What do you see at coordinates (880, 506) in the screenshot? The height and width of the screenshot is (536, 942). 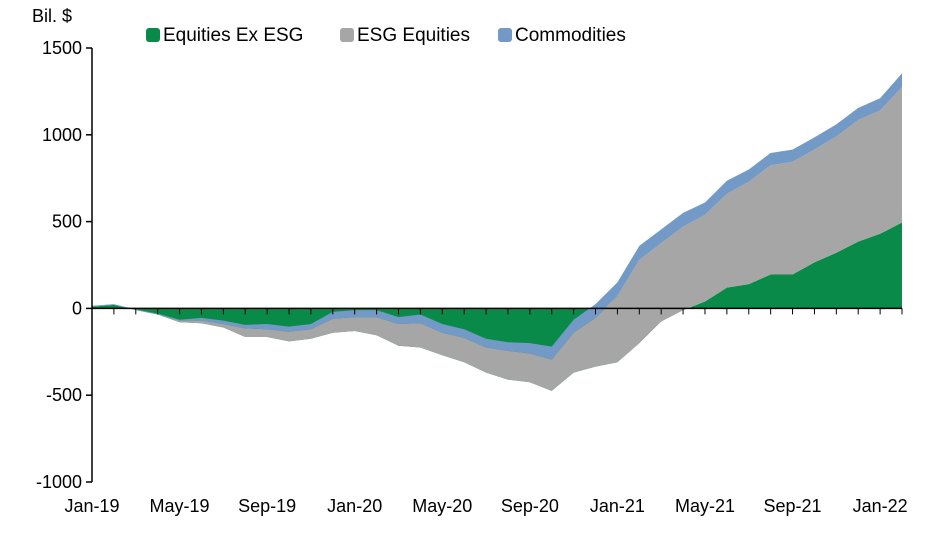 I see `x-tick-label: Jan-22` at bounding box center [880, 506].